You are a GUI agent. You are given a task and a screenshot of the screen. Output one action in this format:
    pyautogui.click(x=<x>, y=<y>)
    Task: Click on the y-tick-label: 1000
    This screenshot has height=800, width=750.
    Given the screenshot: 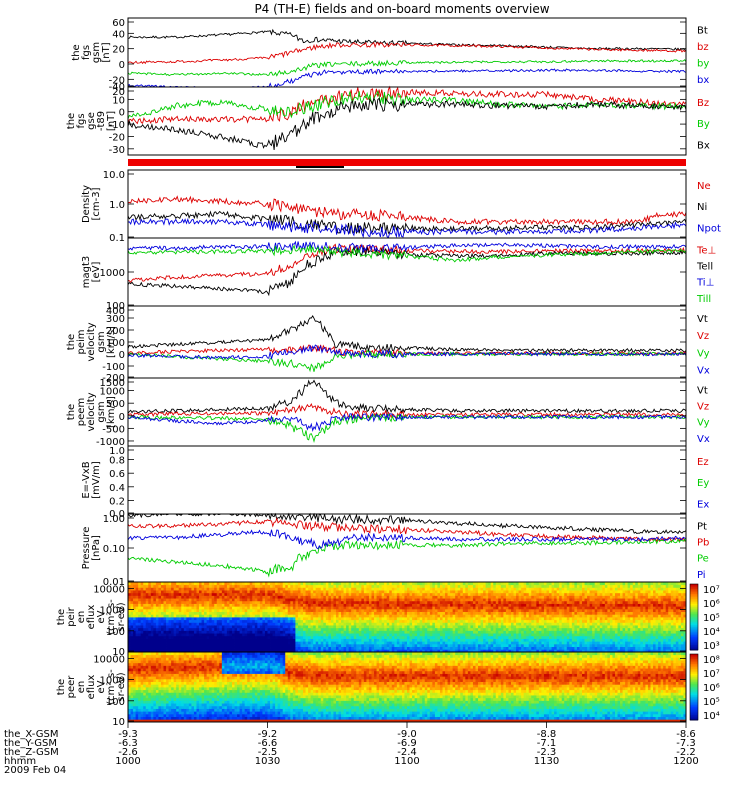 What is the action you would take?
    pyautogui.click(x=112, y=273)
    